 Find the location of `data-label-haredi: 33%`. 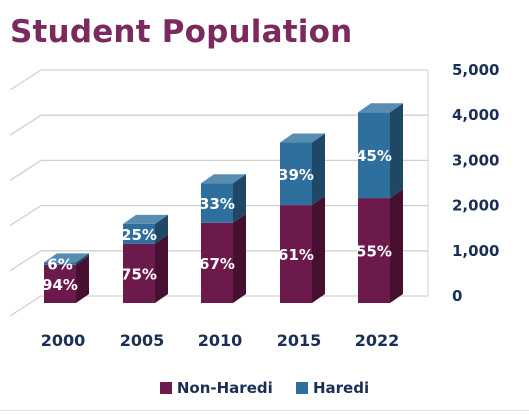

data-label-haredi: 33% is located at coordinates (217, 204).